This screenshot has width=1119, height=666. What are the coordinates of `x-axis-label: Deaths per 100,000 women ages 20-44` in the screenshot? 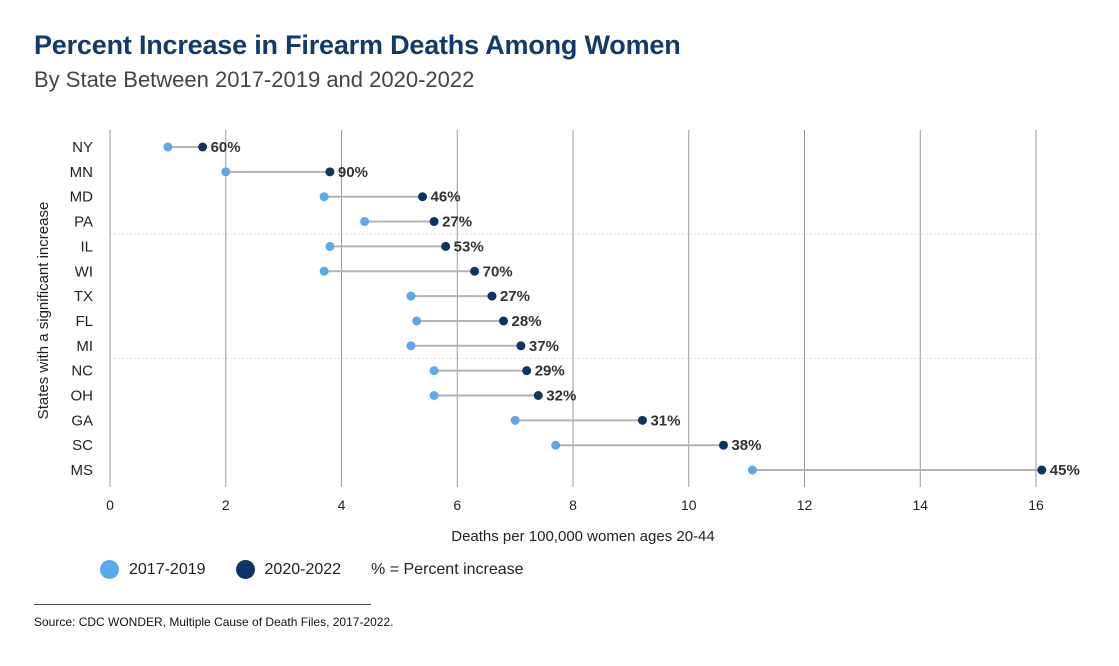 It's located at (583, 536).